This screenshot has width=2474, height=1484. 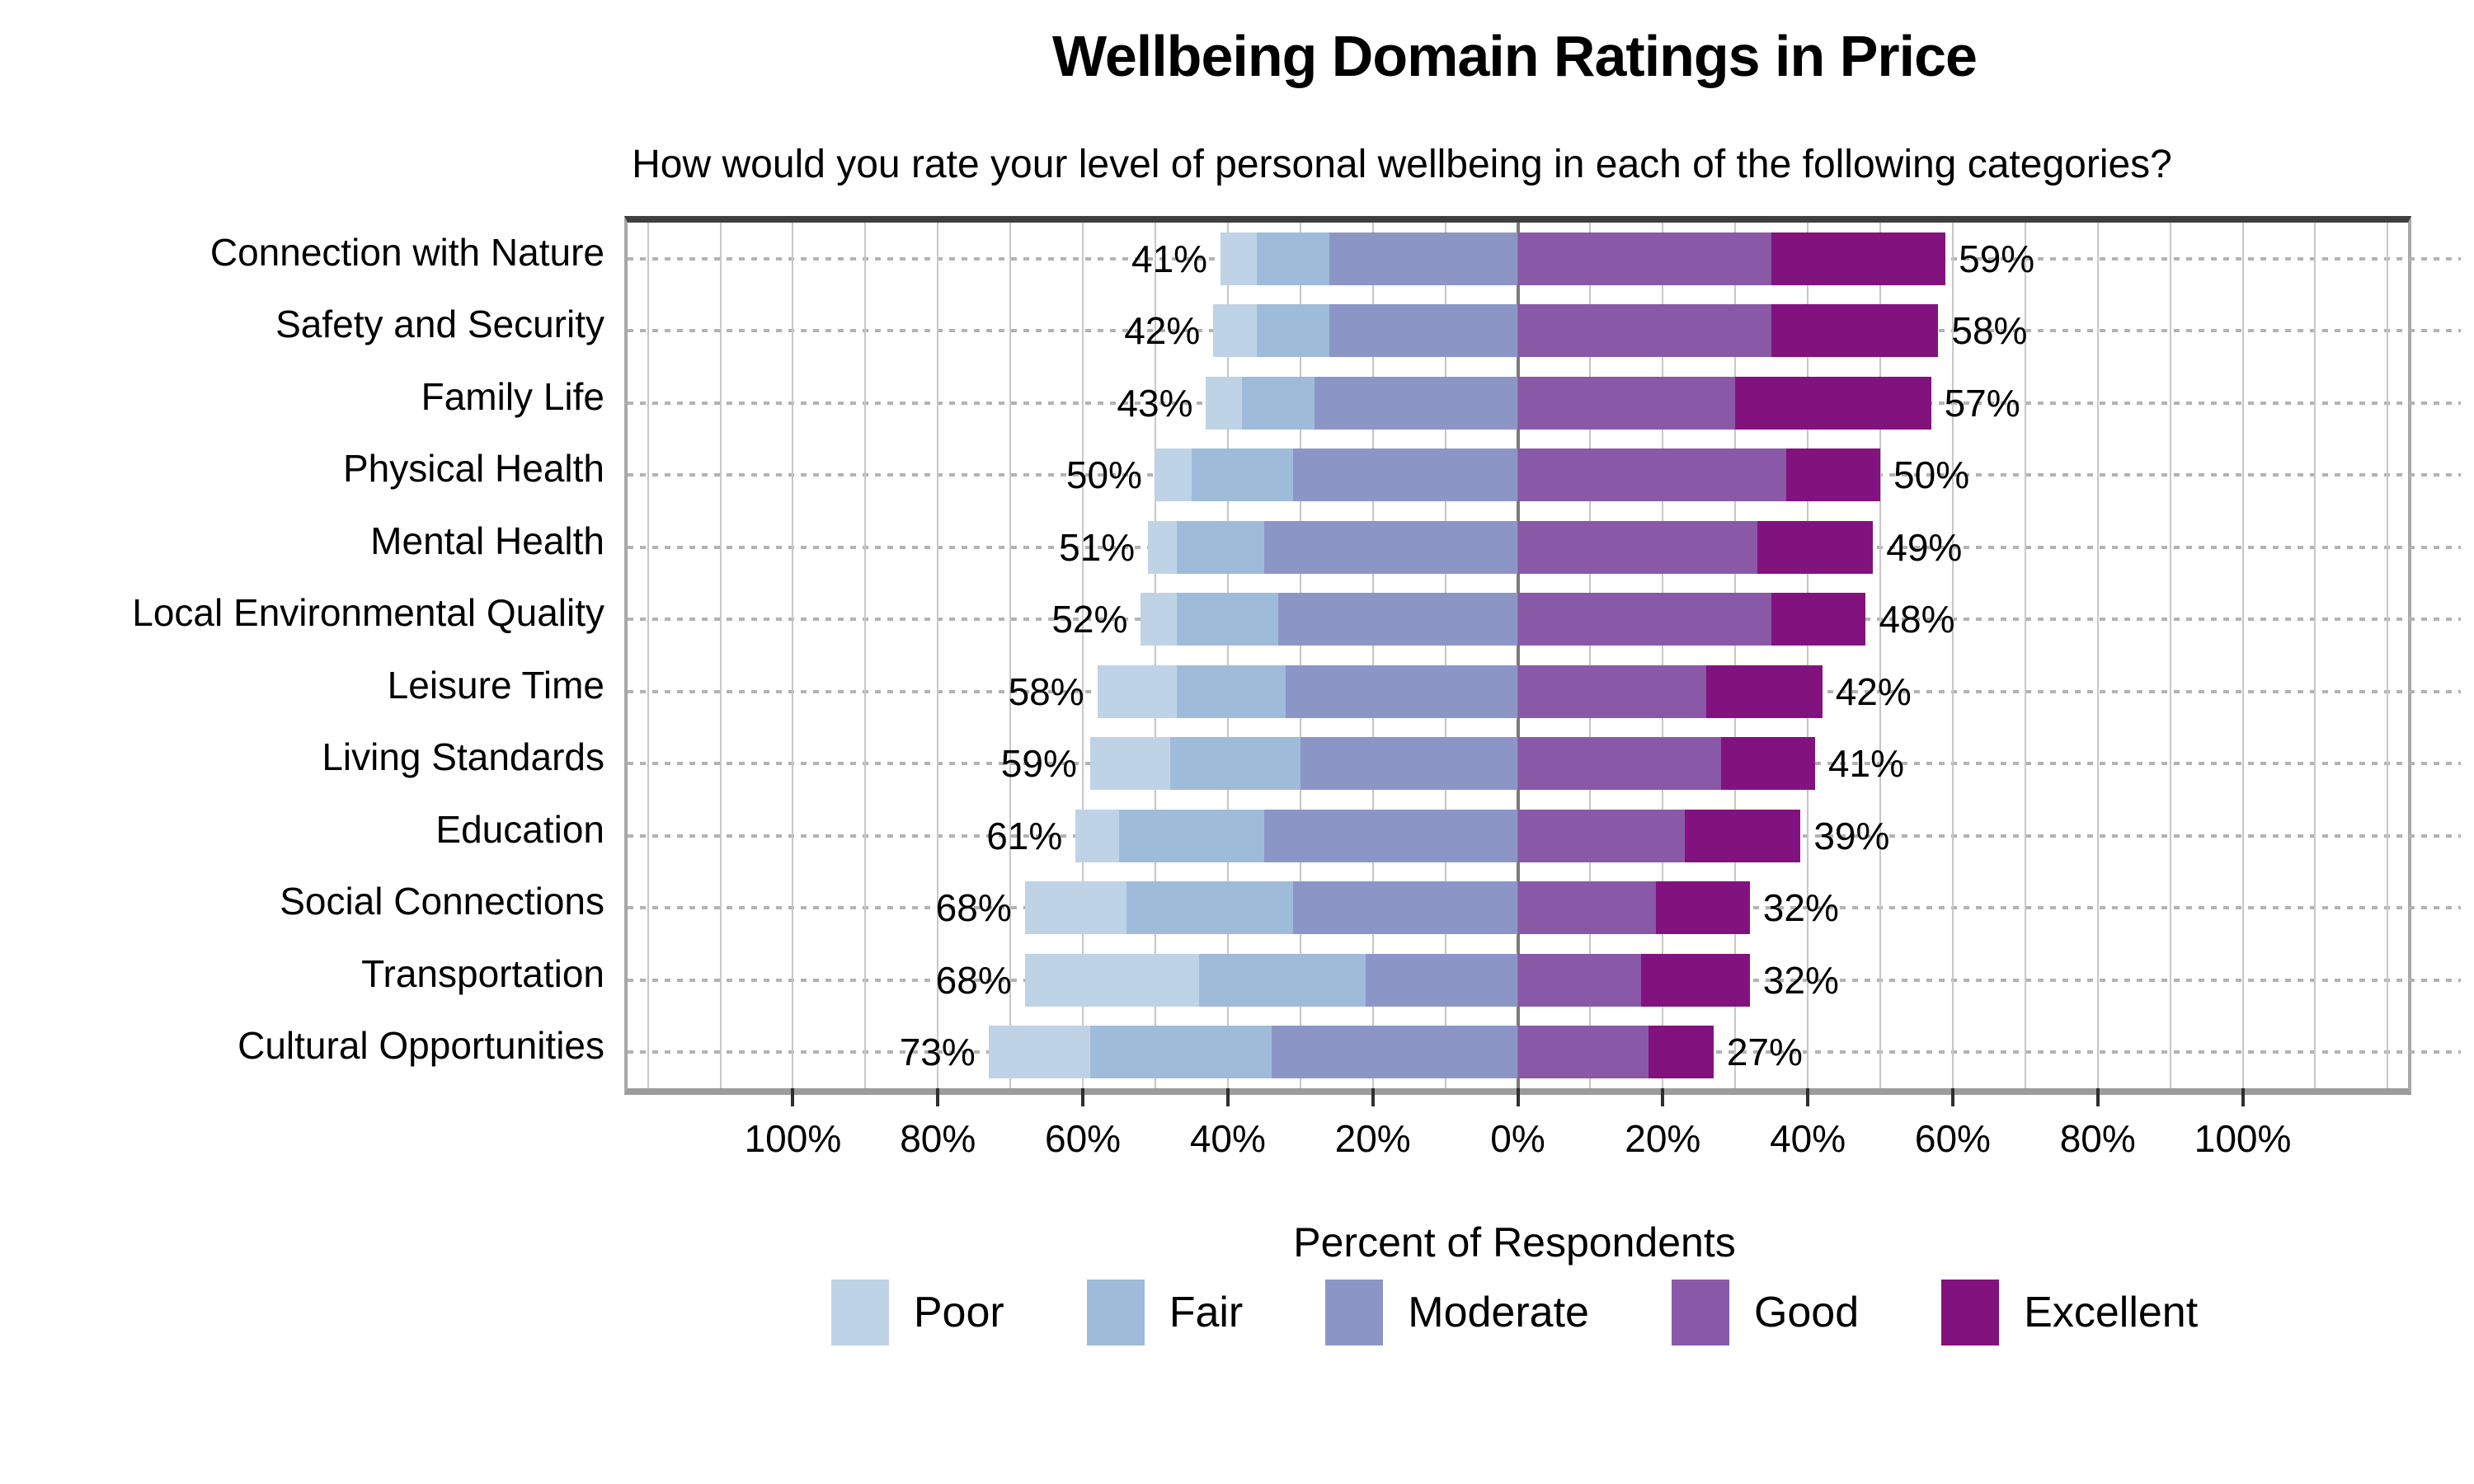 I want to click on right-total-label: 39%, so click(x=1851, y=835).